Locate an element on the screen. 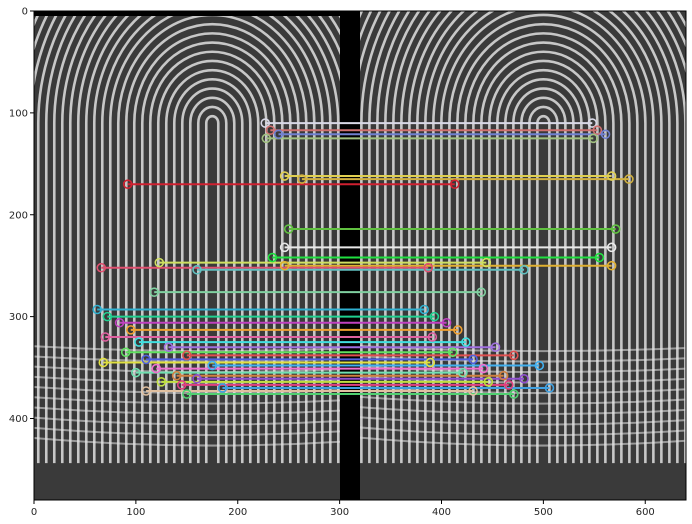 The height and width of the screenshot is (524, 692). y-tick-label: 200 is located at coordinates (18, 215).